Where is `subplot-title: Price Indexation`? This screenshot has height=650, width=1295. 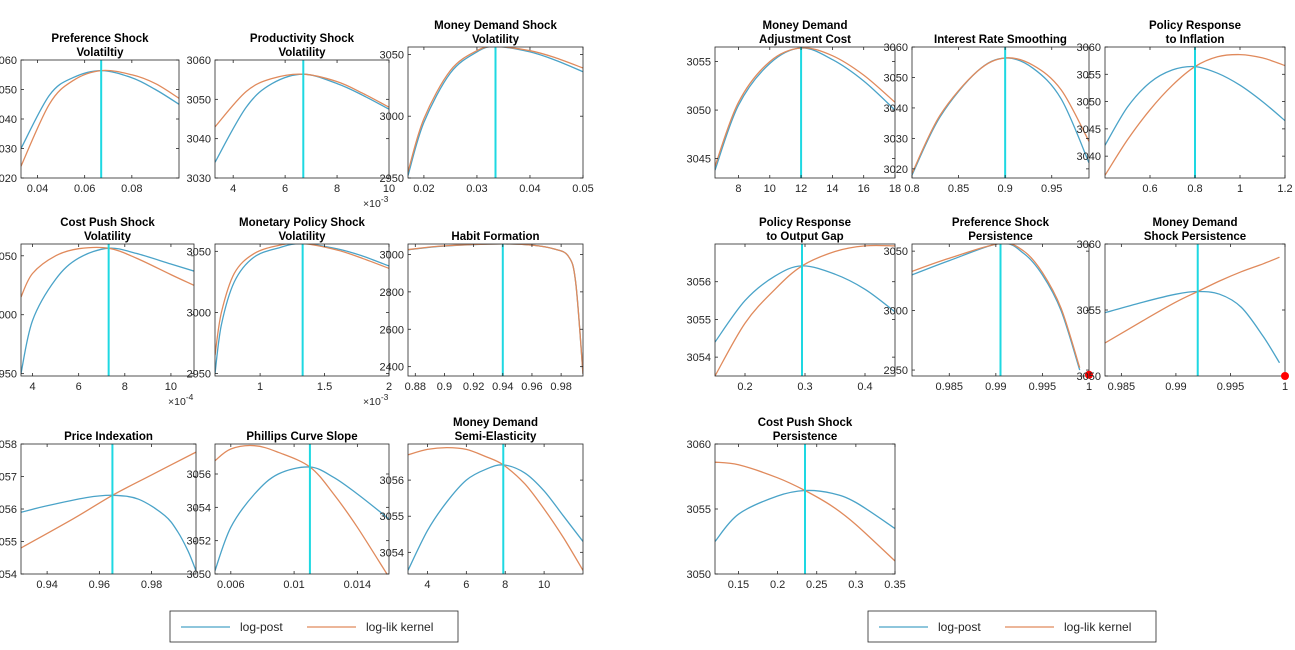
subplot-title: Price Indexation is located at coordinates (108, 437).